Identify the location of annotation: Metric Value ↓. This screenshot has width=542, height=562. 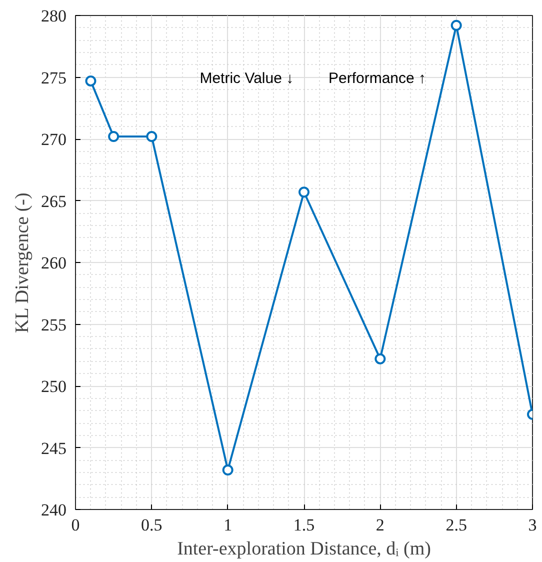
(247, 79).